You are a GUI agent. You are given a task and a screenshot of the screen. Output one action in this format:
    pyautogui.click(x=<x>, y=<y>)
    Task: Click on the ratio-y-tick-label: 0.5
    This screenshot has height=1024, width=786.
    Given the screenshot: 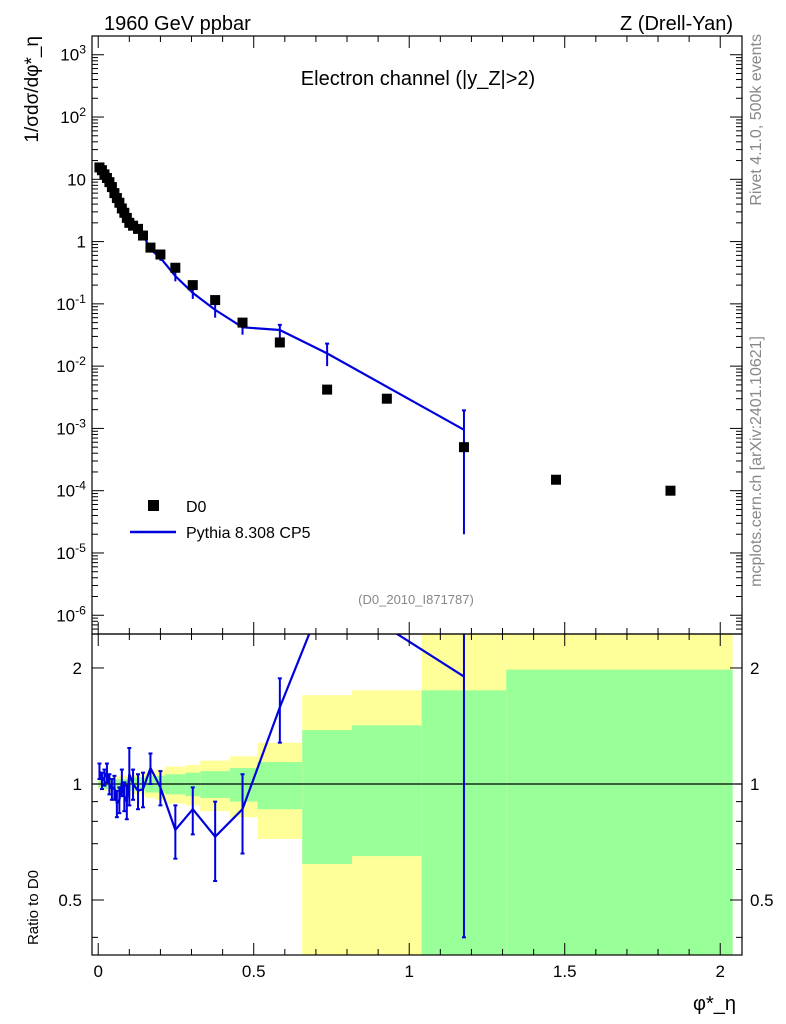 What is the action you would take?
    pyautogui.click(x=70, y=900)
    